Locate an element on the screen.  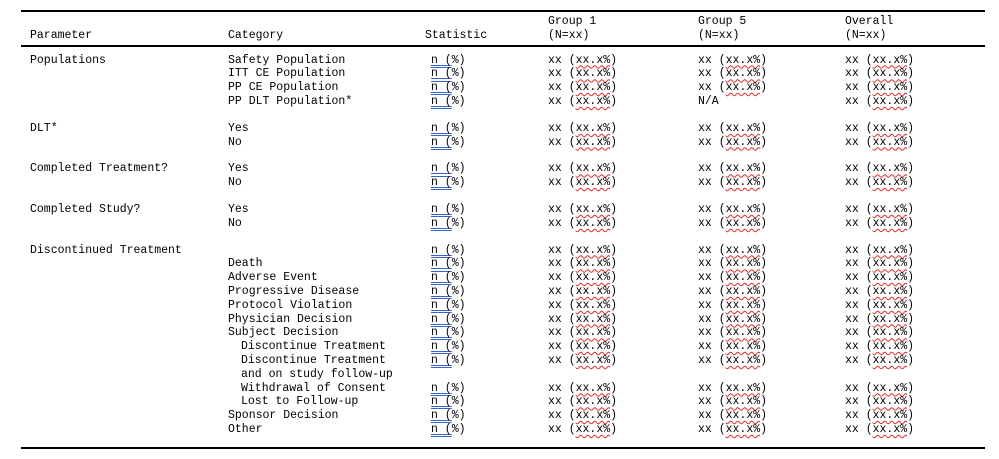
column-header-overall: Overall (N=xx) is located at coordinates (915, 29).